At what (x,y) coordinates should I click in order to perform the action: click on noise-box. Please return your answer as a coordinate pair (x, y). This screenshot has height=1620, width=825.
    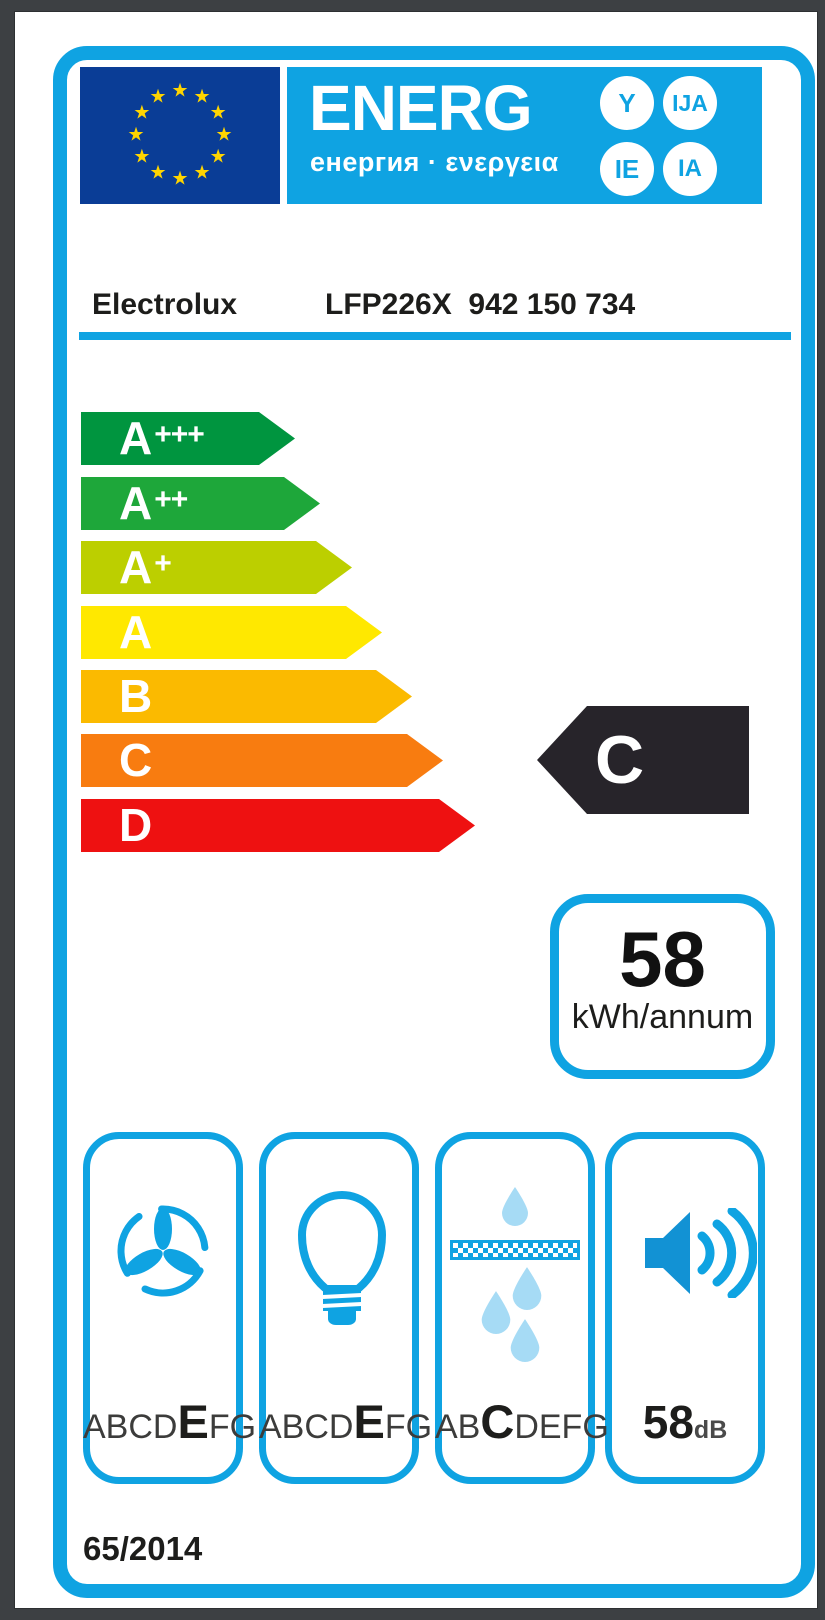
    Looking at the image, I should click on (685, 1308).